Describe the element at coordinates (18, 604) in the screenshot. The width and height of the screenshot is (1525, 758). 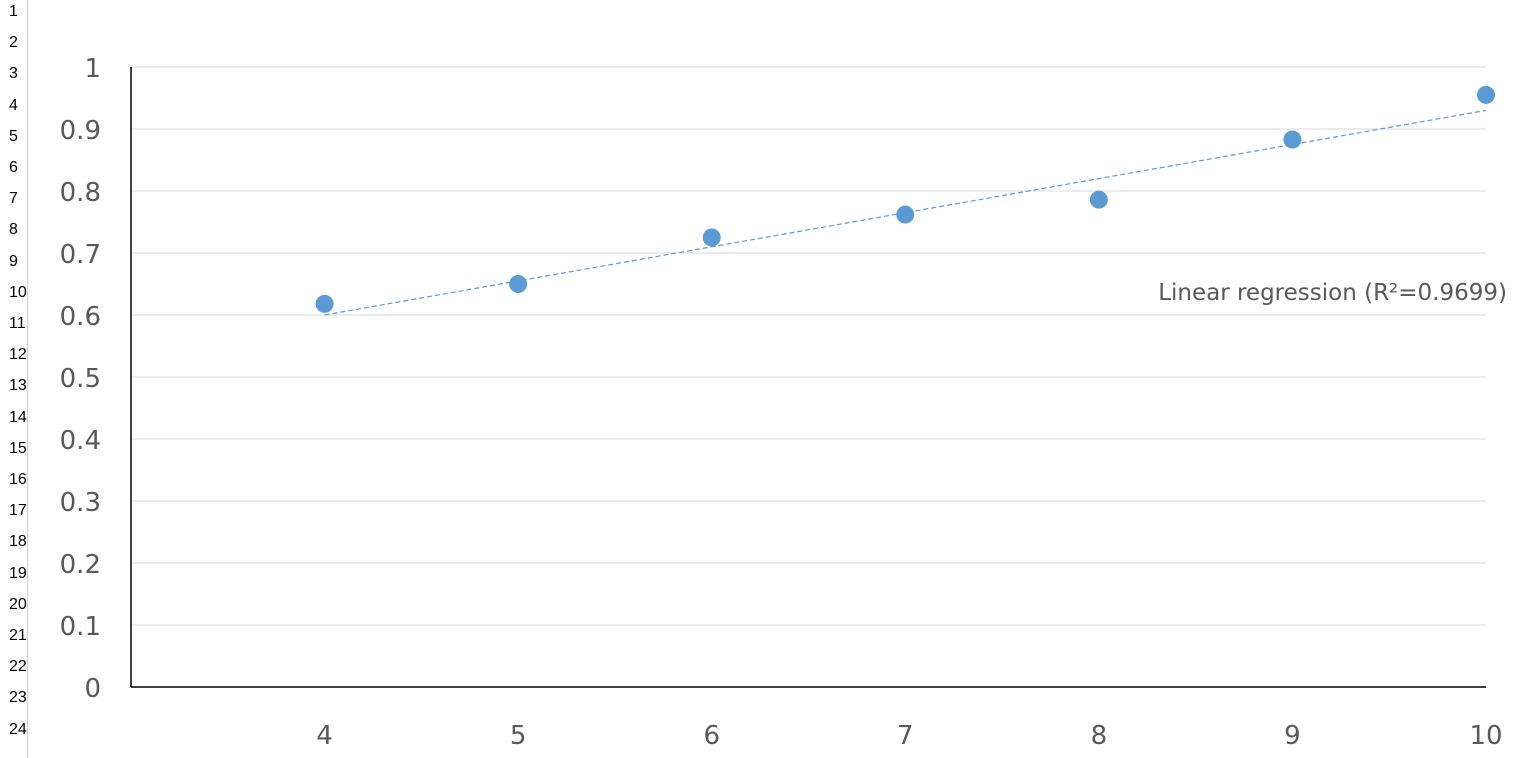
I see `row-number: 20` at that location.